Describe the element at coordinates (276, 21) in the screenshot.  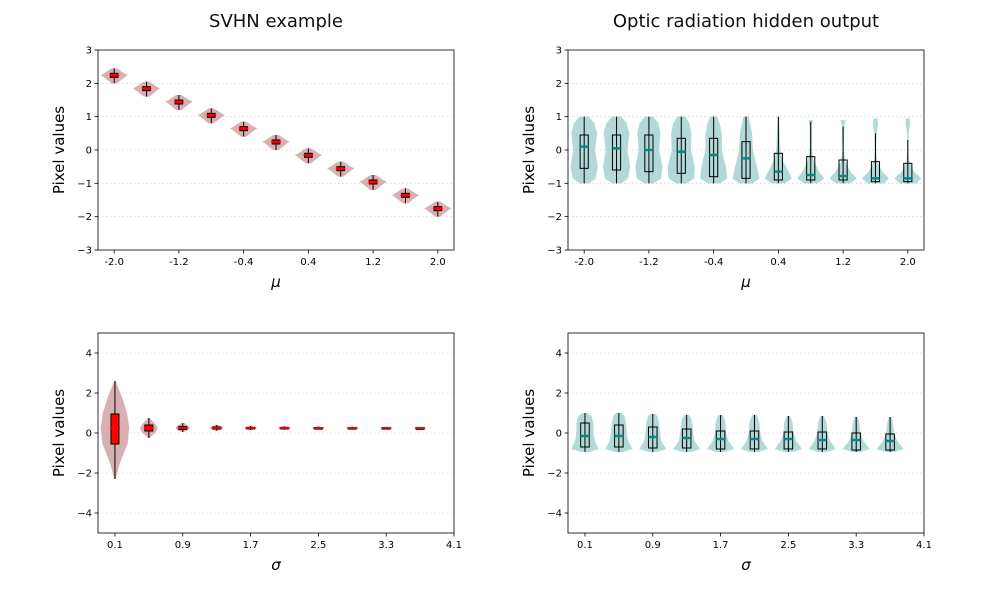
I see `left-column-title: SVHN example` at that location.